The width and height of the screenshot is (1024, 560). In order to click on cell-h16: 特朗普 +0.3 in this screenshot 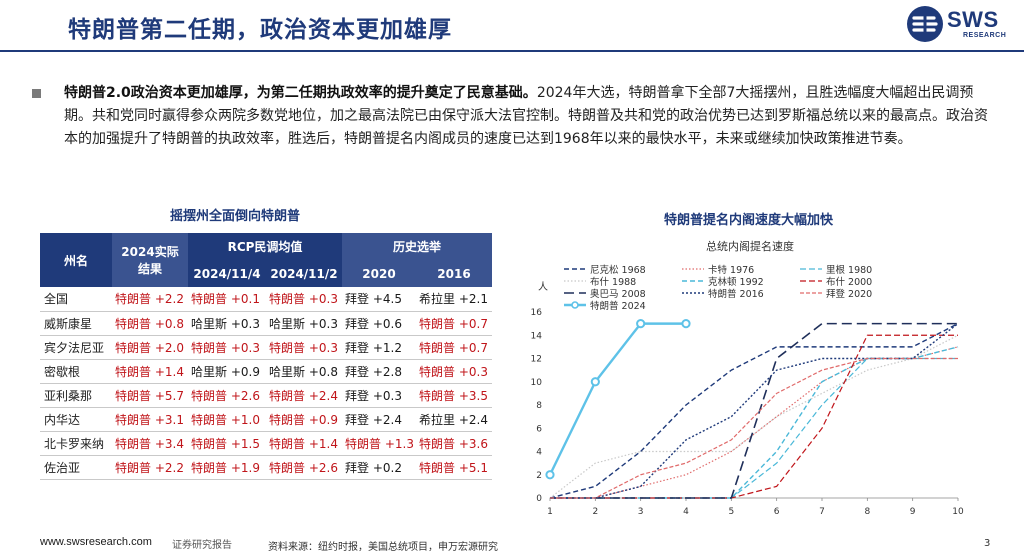, I will do `click(454, 371)`.